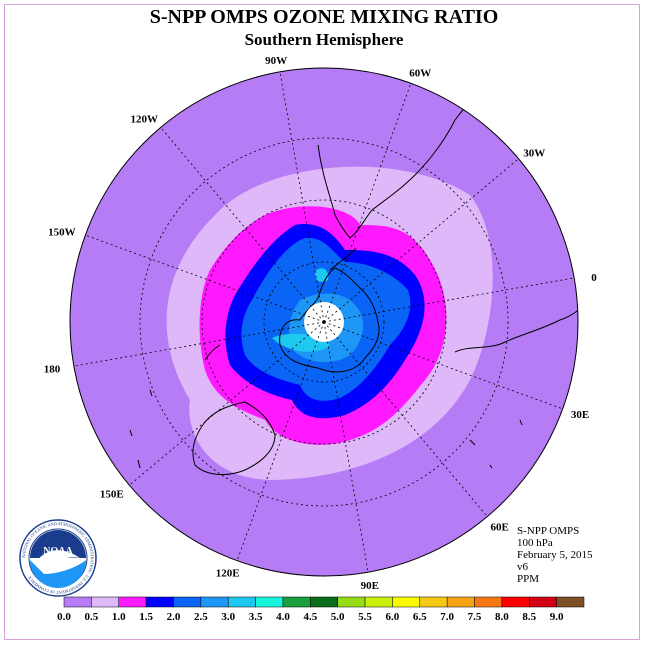  Describe the element at coordinates (447, 617) in the screenshot. I see `colorbar-tick-label: 7.0` at that location.